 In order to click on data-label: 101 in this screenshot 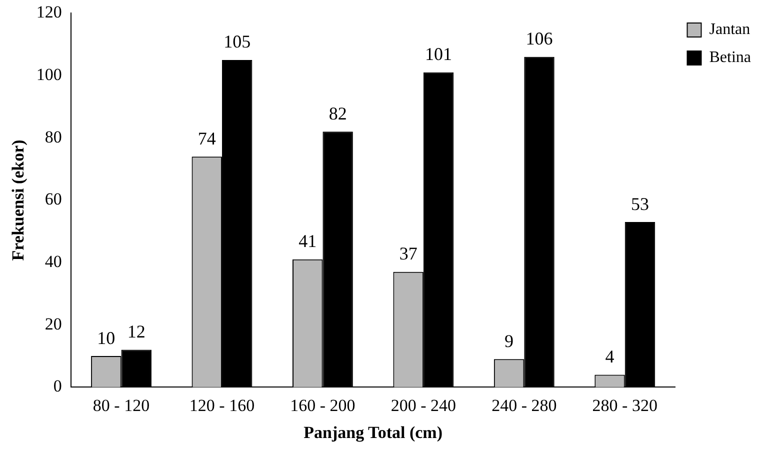, I will do `click(438, 54)`.